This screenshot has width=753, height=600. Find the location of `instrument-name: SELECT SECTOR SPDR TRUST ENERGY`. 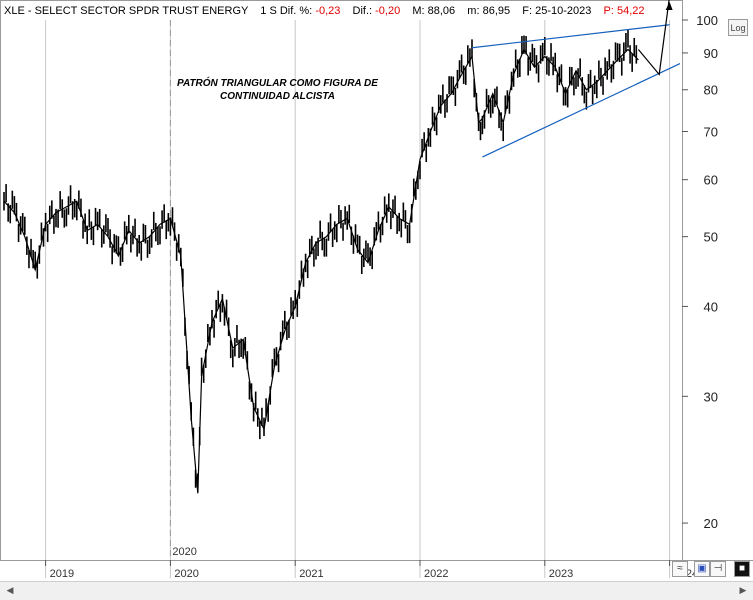

instrument-name: SELECT SECTOR SPDR TRUST ENERGY is located at coordinates (141, 11).